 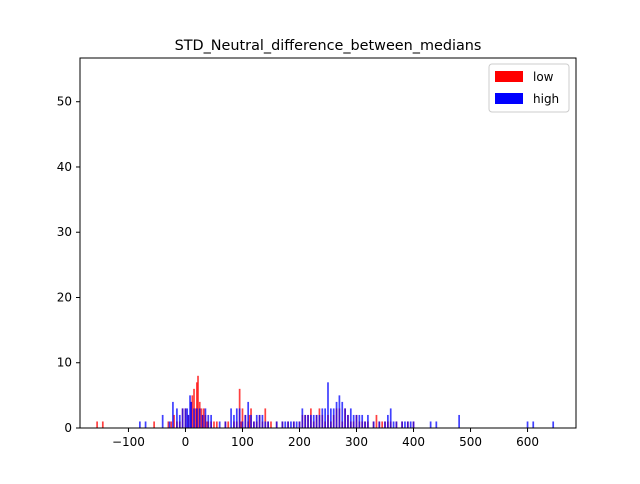 What do you see at coordinates (64, 363) in the screenshot?
I see `y-tick-label: 10` at bounding box center [64, 363].